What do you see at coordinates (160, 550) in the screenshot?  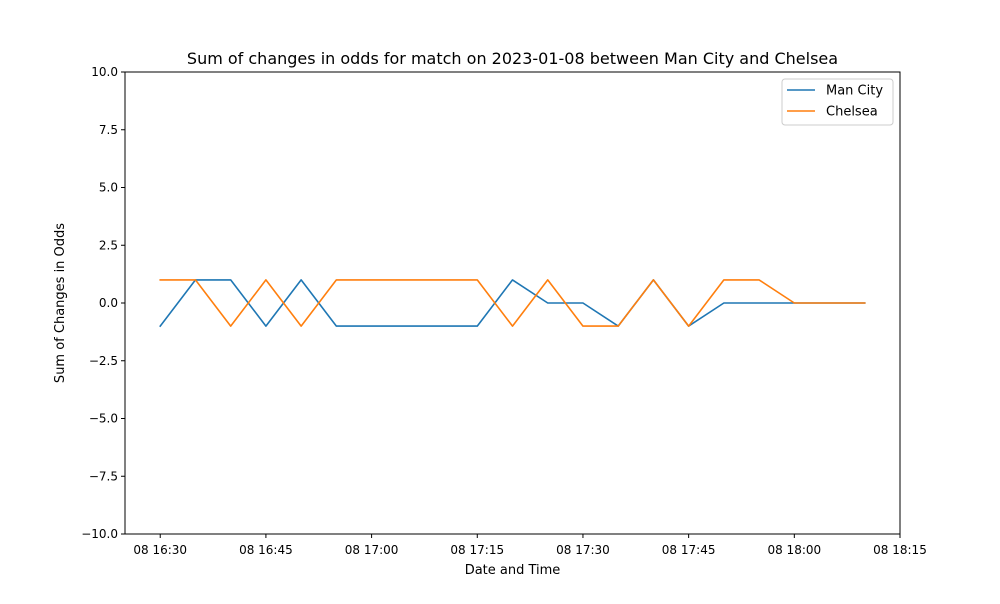 I see `x-tick-label: 08 16:30` at bounding box center [160, 550].